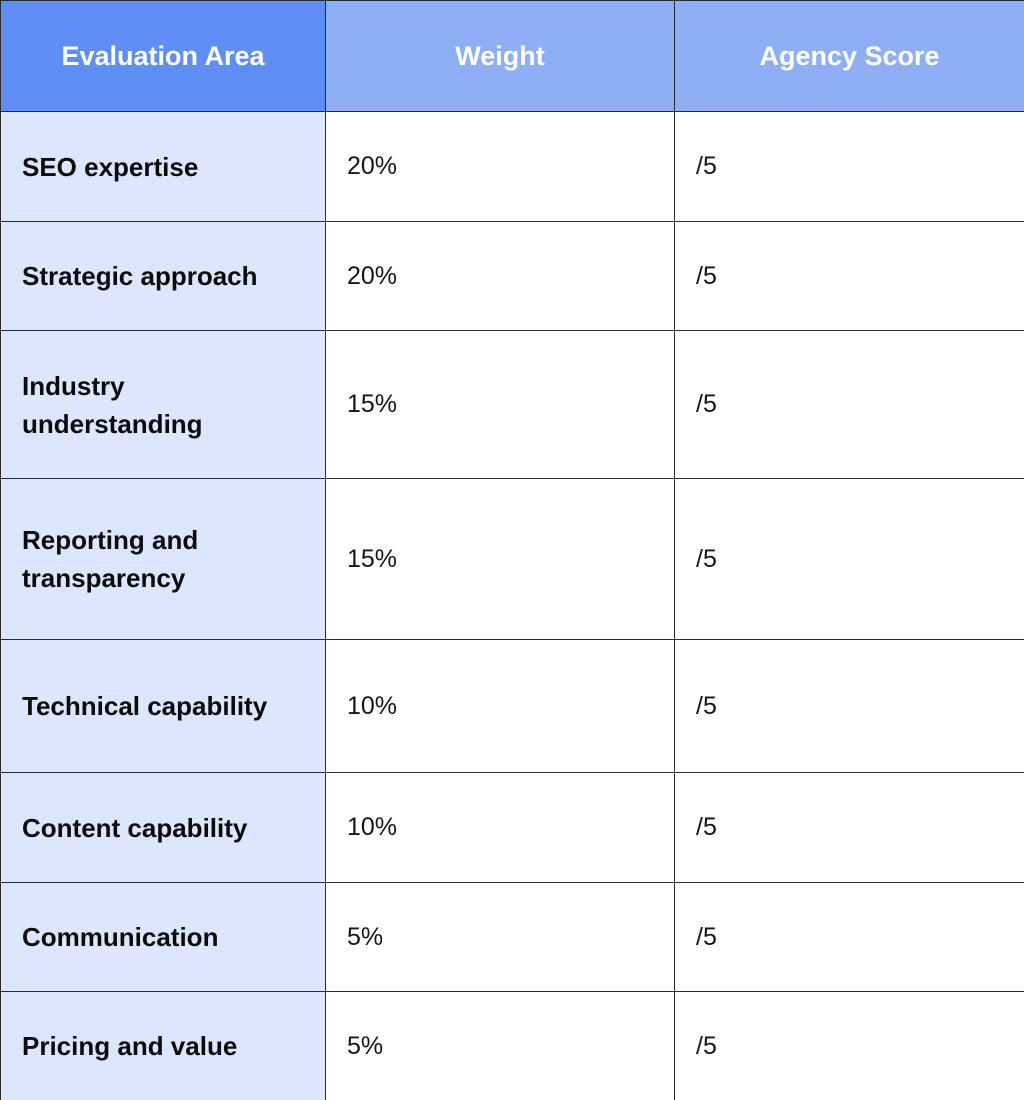  What do you see at coordinates (163, 404) in the screenshot?
I see `row-area-label: Industry understanding` at bounding box center [163, 404].